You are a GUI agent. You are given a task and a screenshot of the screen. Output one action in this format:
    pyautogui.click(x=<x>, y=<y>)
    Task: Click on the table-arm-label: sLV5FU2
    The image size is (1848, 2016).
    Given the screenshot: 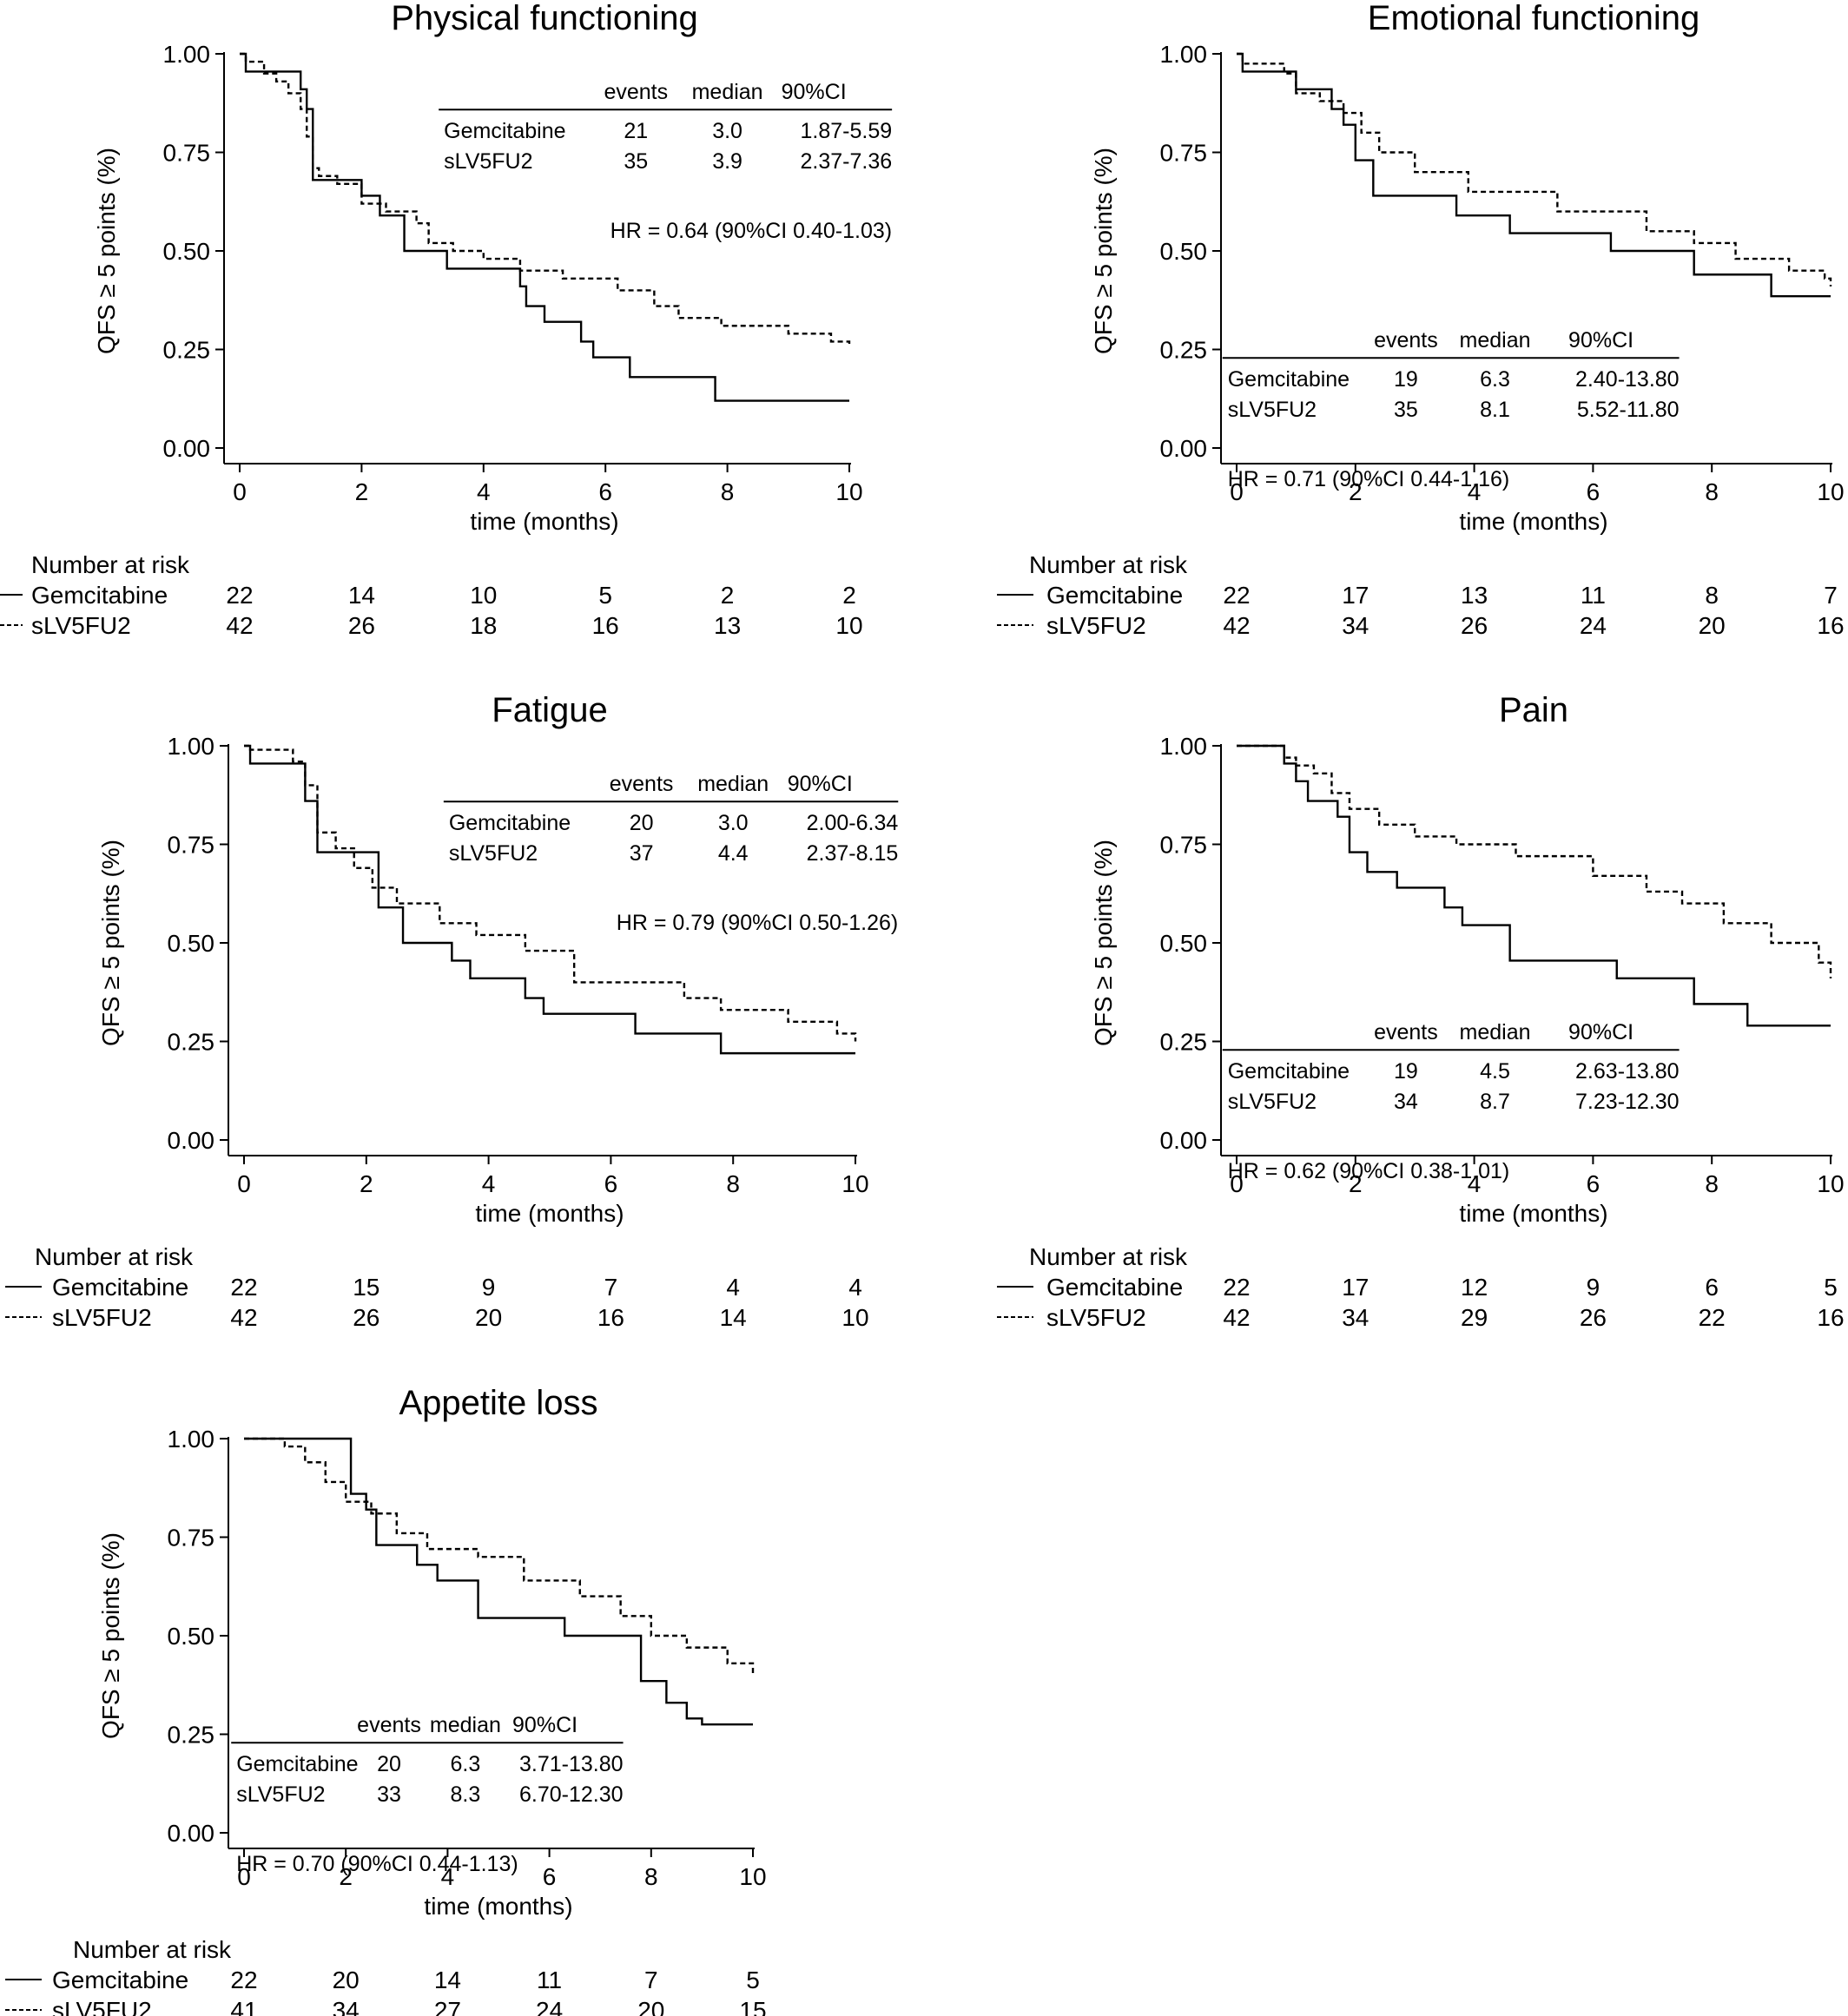 What is the action you would take?
    pyautogui.click(x=488, y=161)
    